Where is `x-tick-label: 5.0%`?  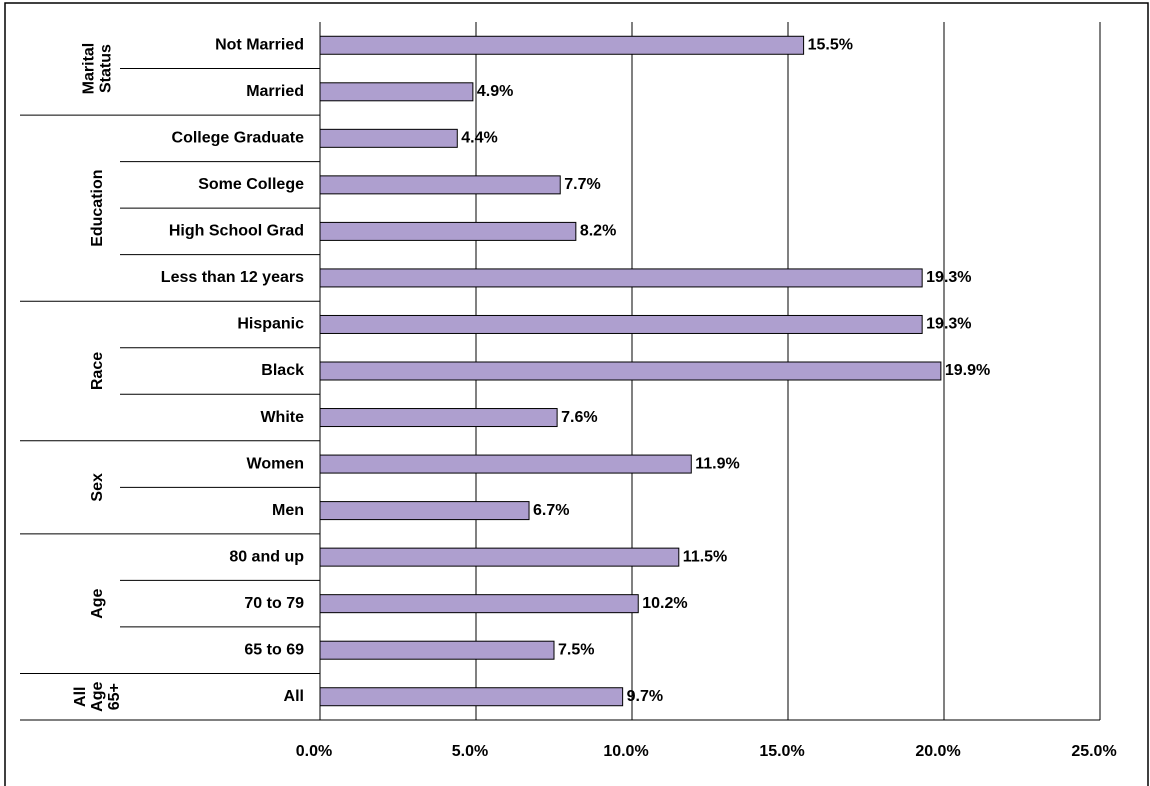 x-tick-label: 5.0% is located at coordinates (470, 751).